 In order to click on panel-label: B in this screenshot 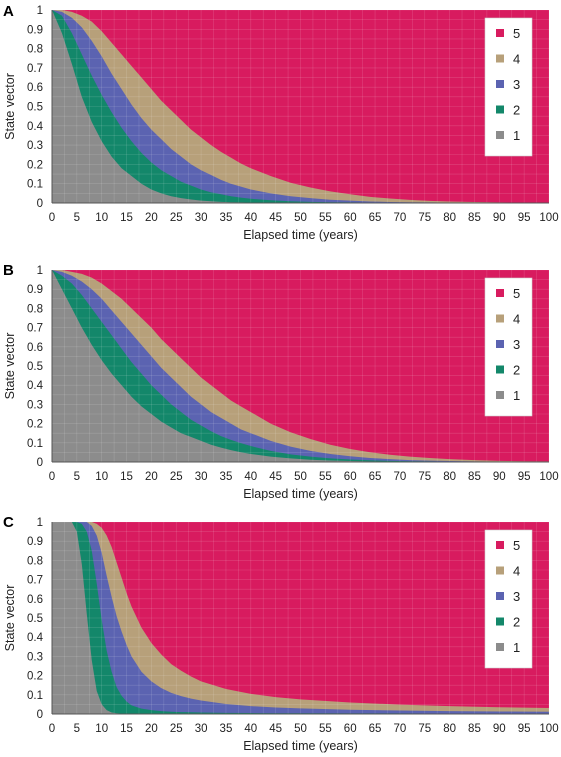, I will do `click(8, 270)`.